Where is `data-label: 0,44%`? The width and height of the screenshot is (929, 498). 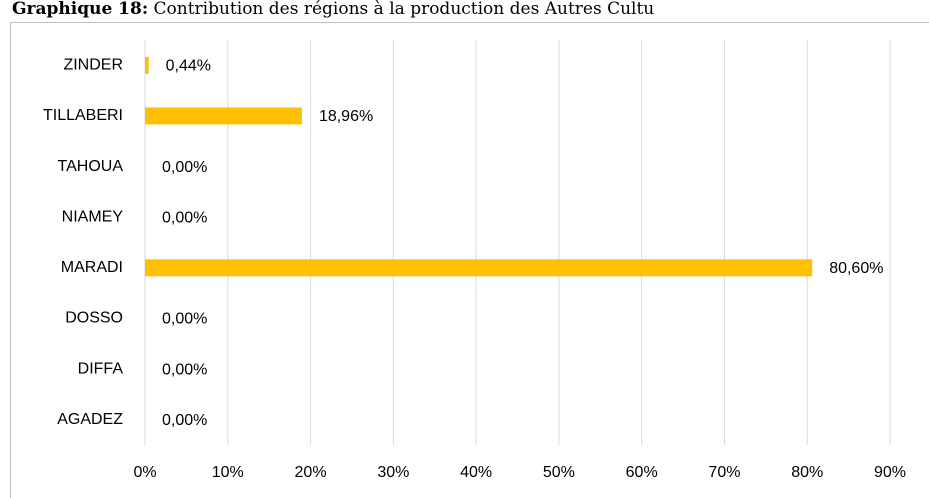
data-label: 0,44% is located at coordinates (188, 66).